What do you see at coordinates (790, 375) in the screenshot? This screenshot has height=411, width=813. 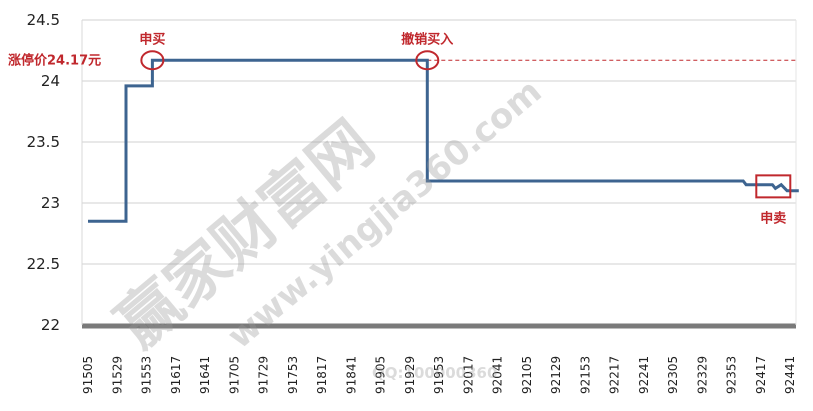 I see `x-tick-label: 92441` at bounding box center [790, 375].